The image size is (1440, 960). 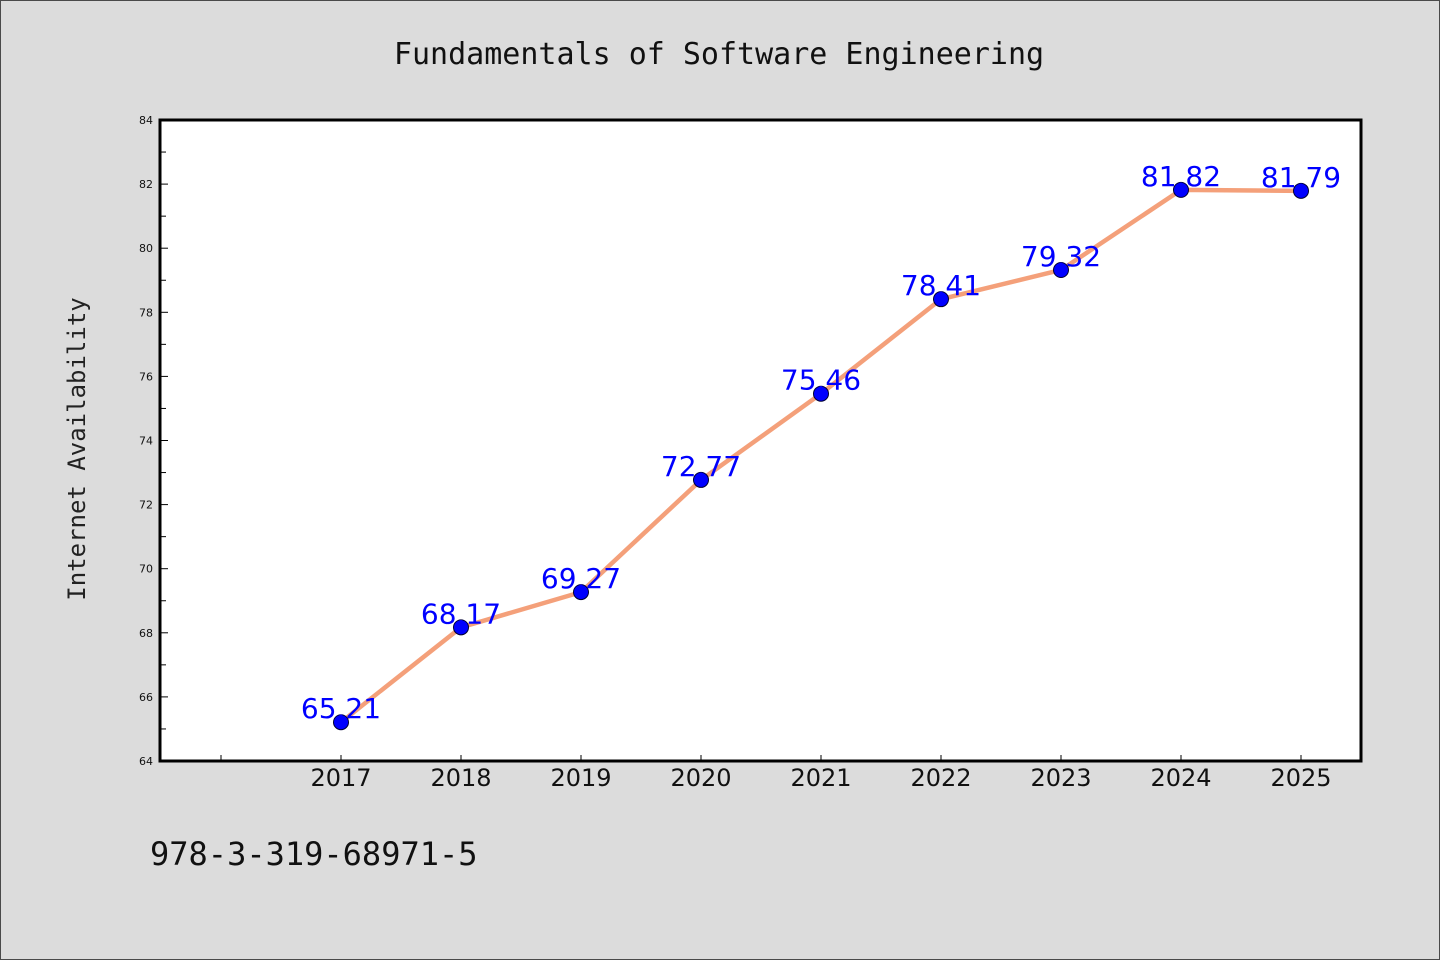 I want to click on y-tick-label: 84, so click(x=146, y=120).